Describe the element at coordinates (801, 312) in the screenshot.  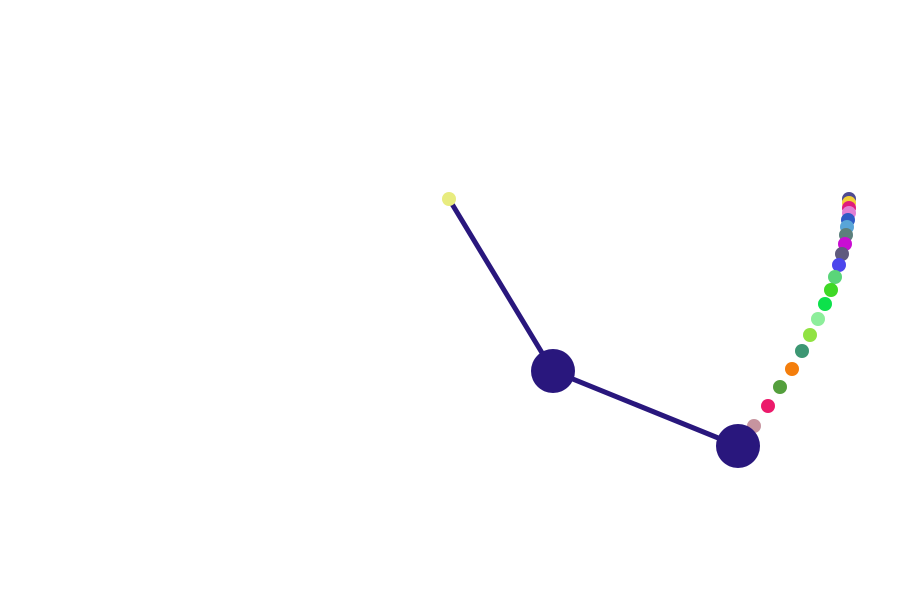
I see `trail` at that location.